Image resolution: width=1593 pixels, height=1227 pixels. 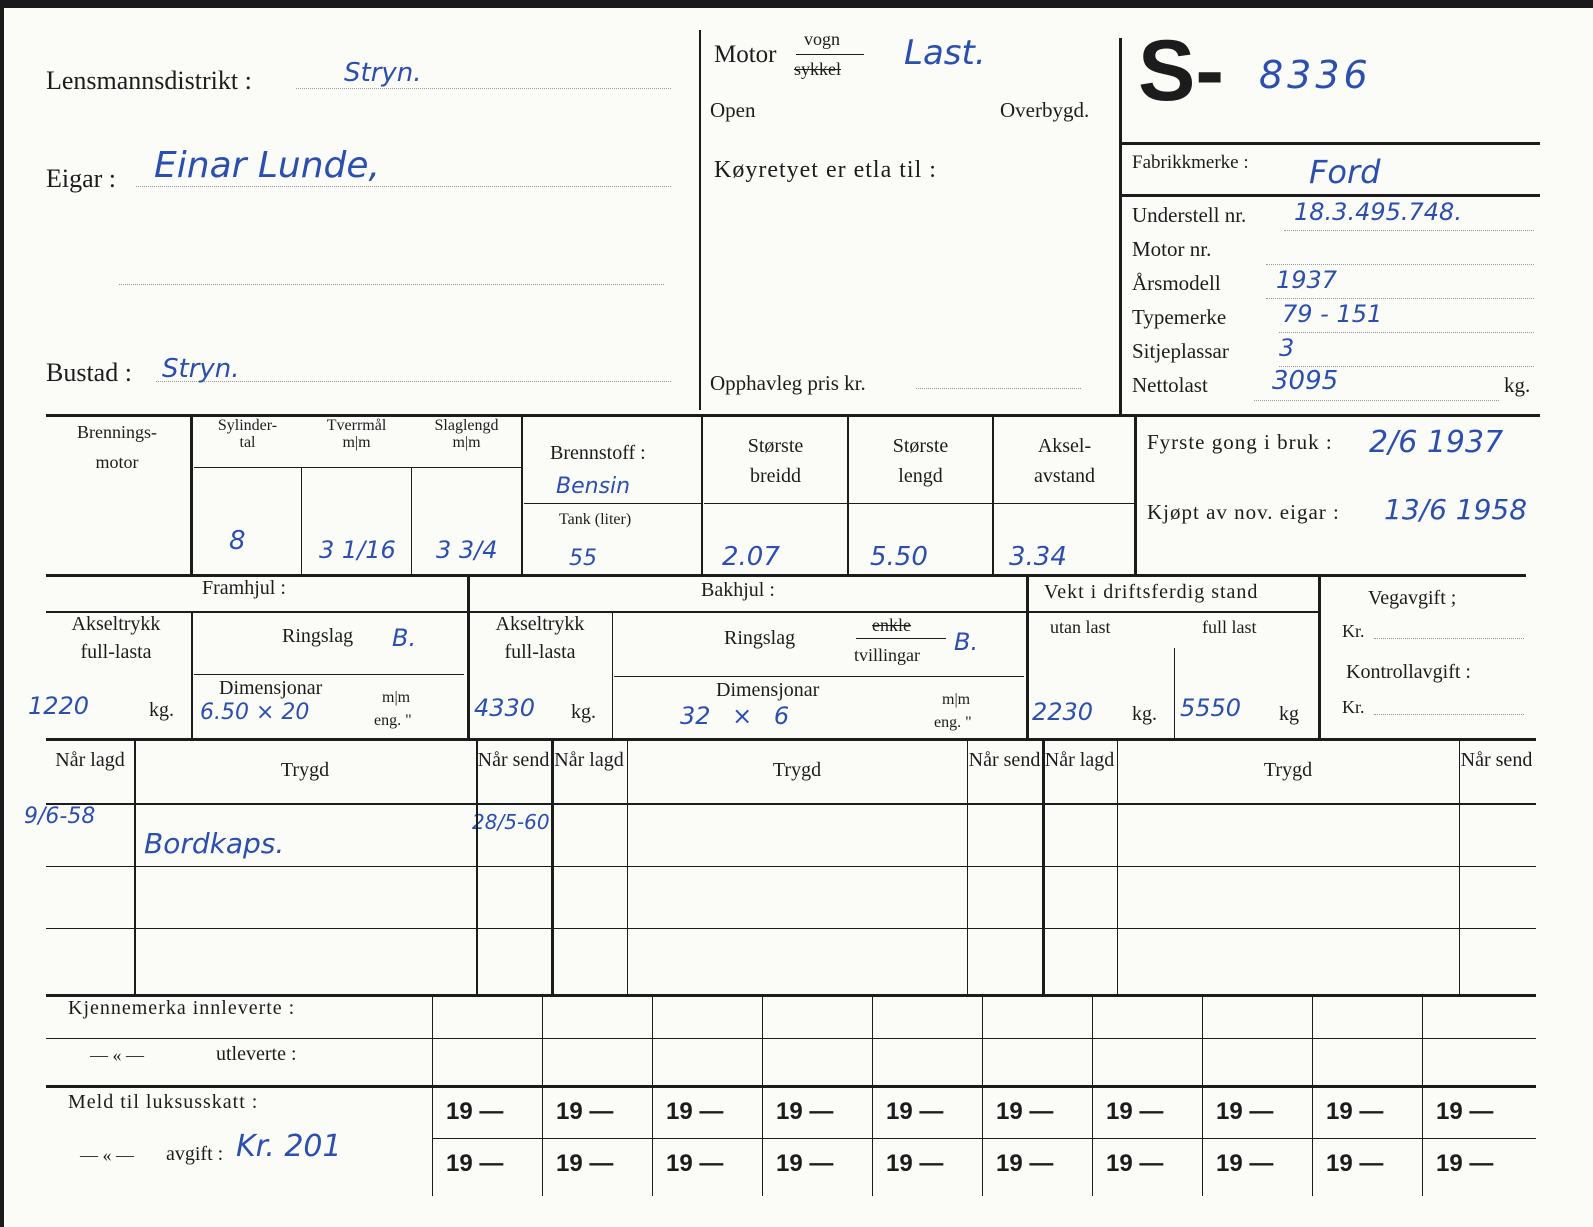 What do you see at coordinates (1289, 714) in the screenshot?
I see `kg-label: kg` at bounding box center [1289, 714].